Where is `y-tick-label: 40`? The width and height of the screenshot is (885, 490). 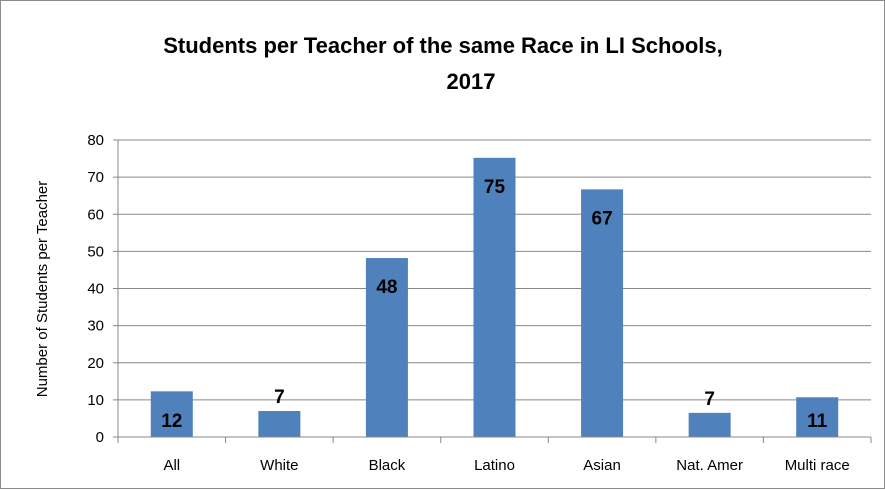
y-tick-label: 40 is located at coordinates (95, 289).